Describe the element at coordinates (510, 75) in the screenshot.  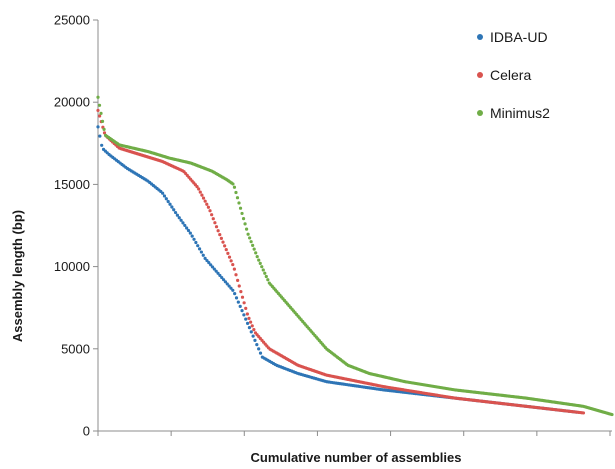
I see `legend-label: Celera` at that location.